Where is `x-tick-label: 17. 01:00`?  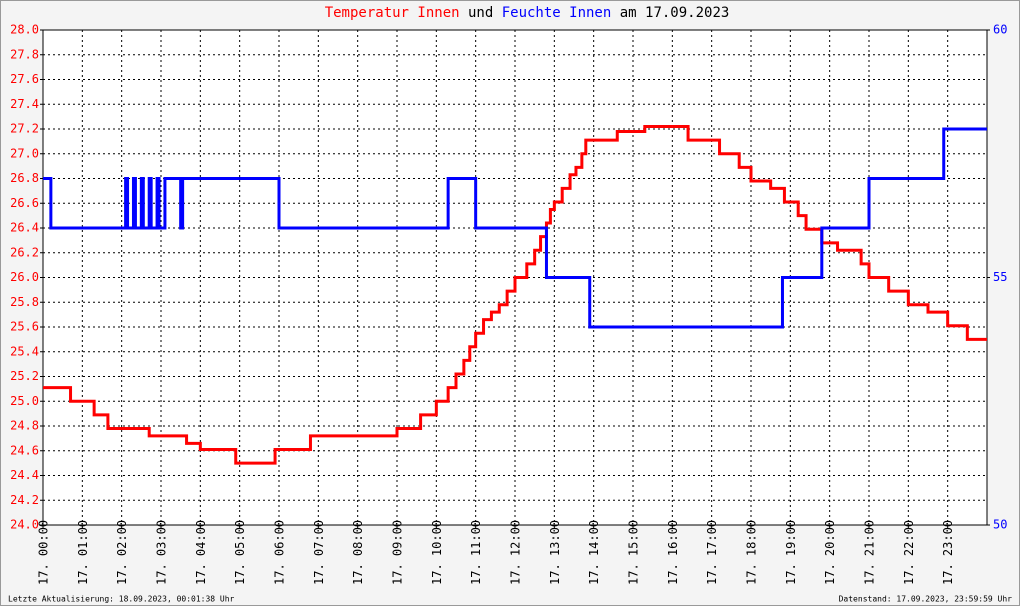 x-tick-label: 17. 01:00 is located at coordinates (83, 552).